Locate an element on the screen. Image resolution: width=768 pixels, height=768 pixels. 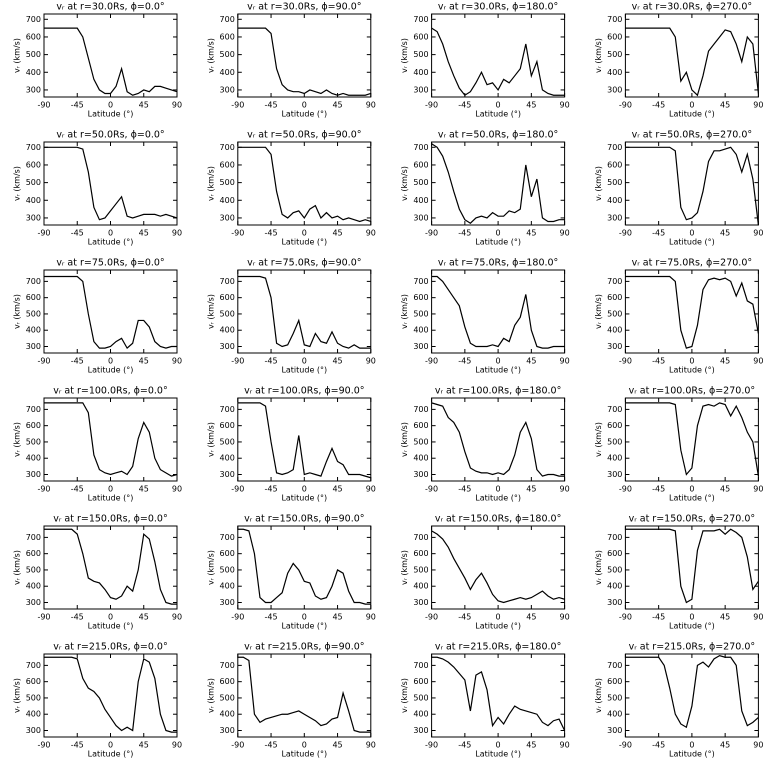
panel-title: vᵣ at r=100.0Rs, ϕ=180.0° is located at coordinates (498, 391).